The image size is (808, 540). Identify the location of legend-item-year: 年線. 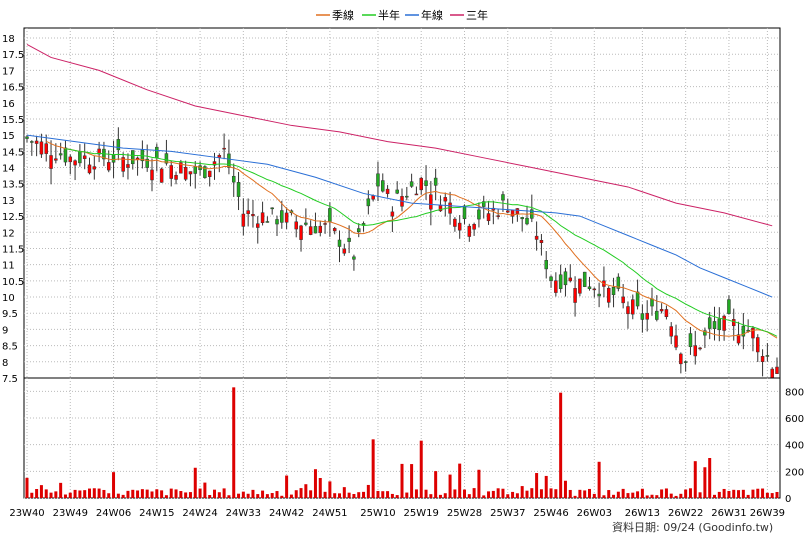
(424, 15).